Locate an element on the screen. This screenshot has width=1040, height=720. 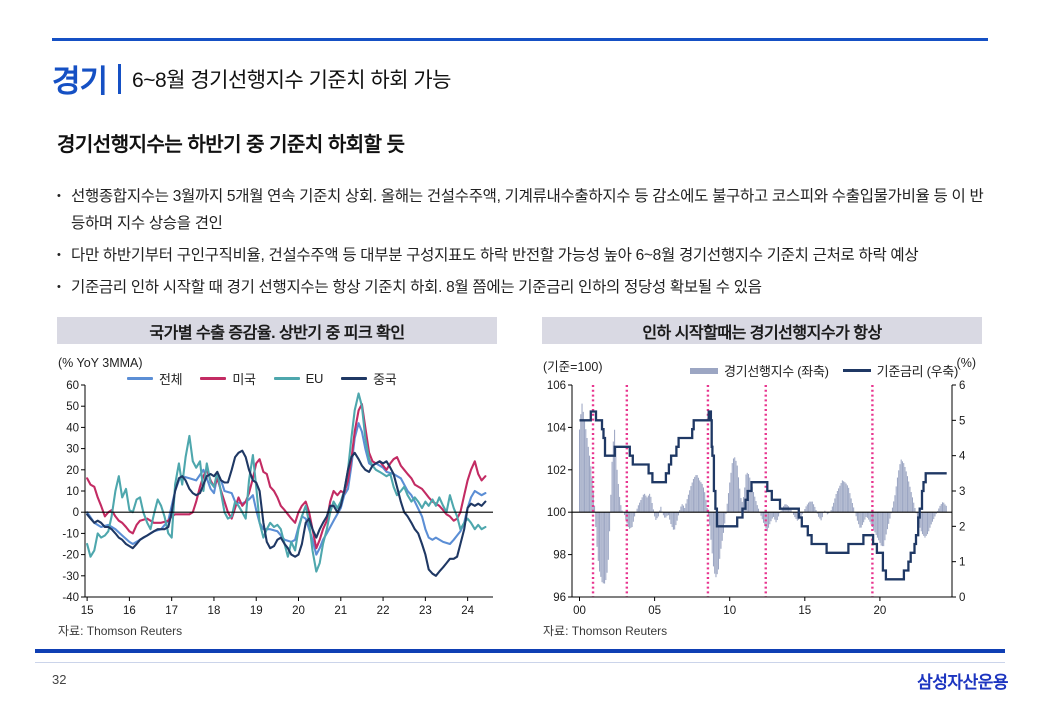
legend-label: 미국 is located at coordinates (244, 379).